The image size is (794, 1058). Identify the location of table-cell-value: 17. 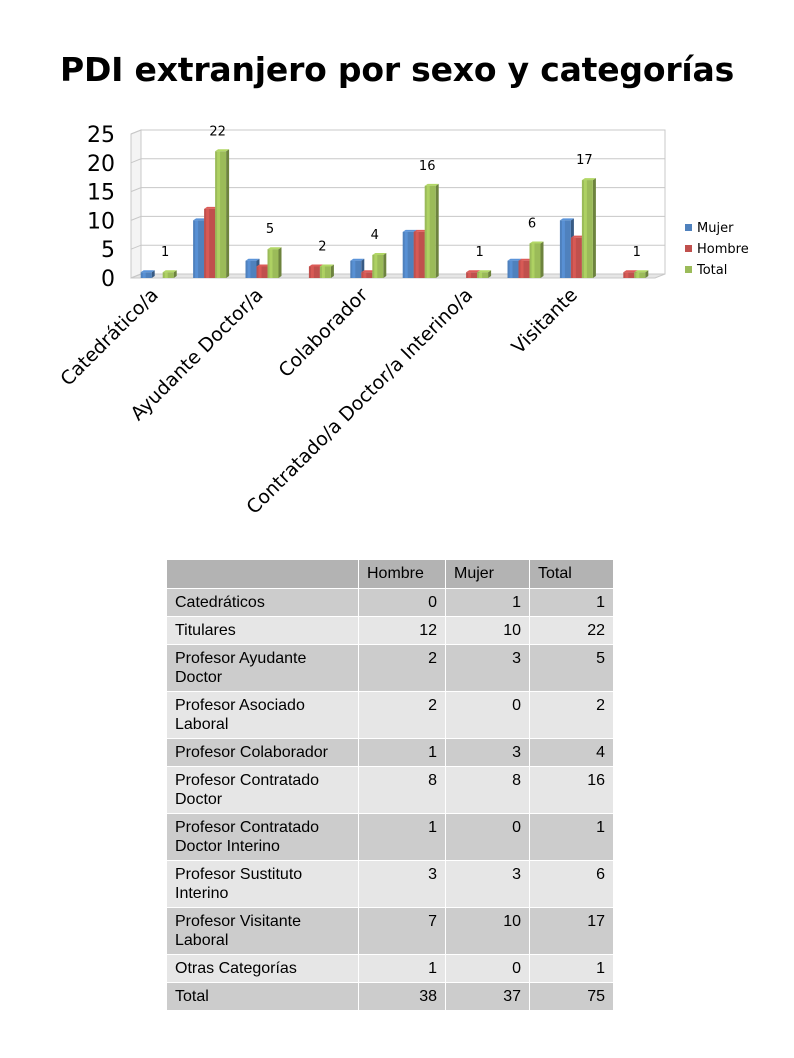
(571, 931).